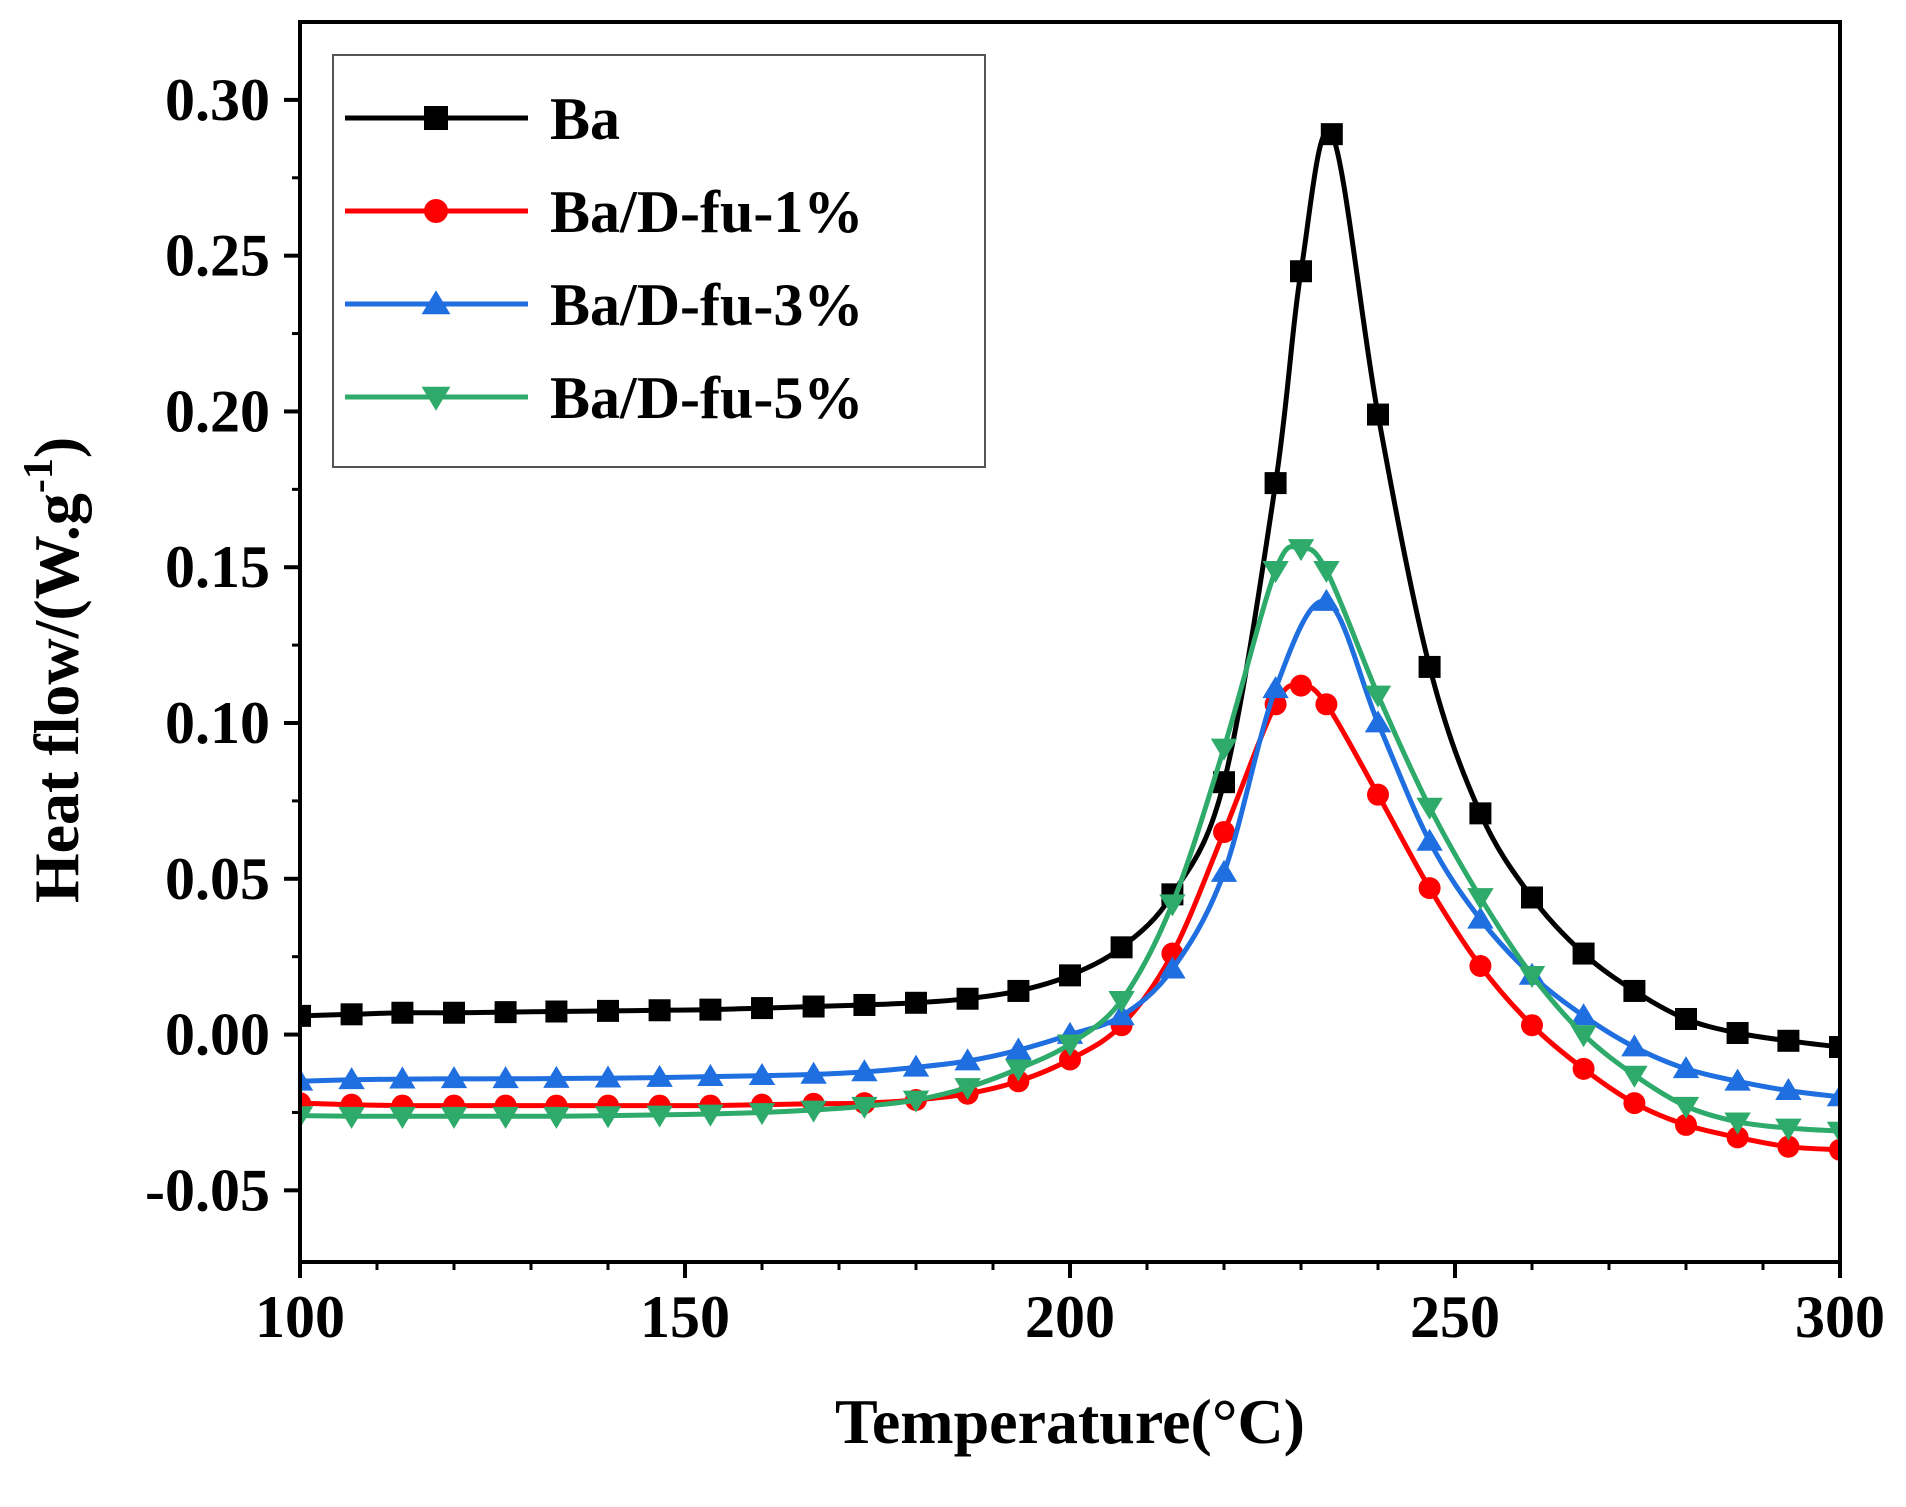 Image resolution: width=1906 pixels, height=1507 pixels. I want to click on x-axis-title: Temperature(°C), so click(1070, 1421).